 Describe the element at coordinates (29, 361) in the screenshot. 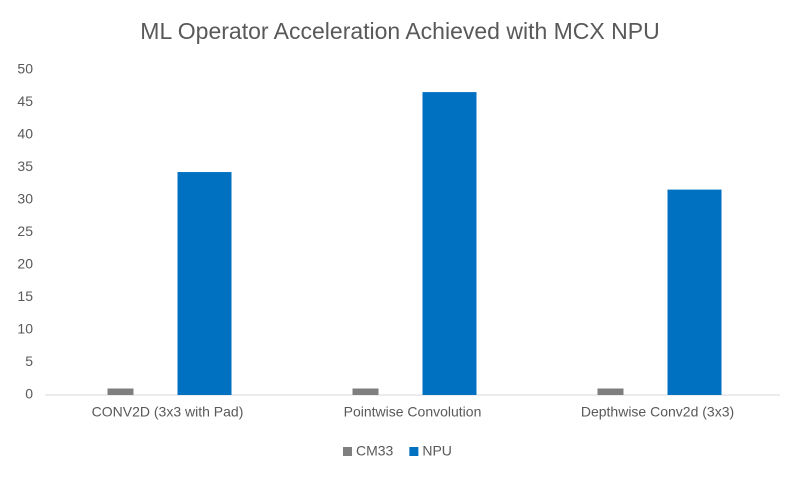

I see `y-tick-label: 5` at that location.